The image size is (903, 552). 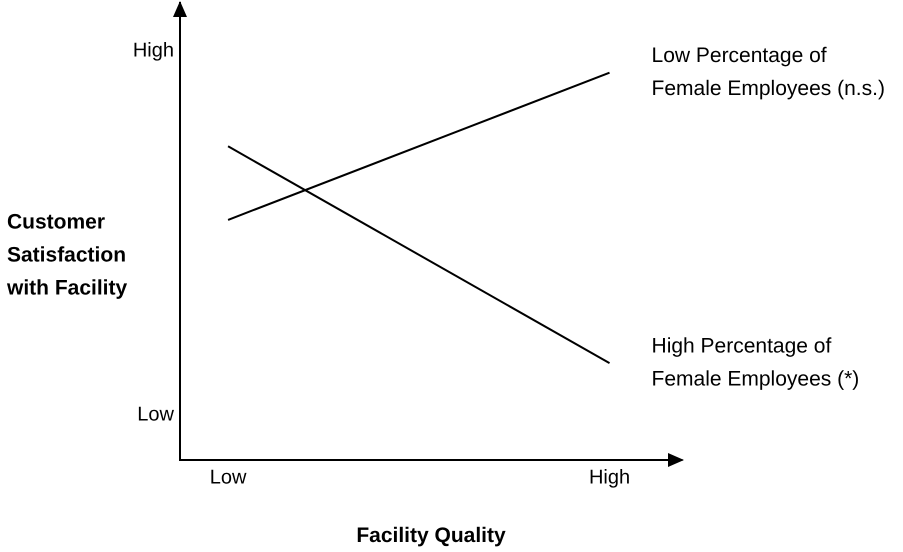 What do you see at coordinates (67, 255) in the screenshot?
I see `y-axis-title: Customer Satisfaction with Facility` at bounding box center [67, 255].